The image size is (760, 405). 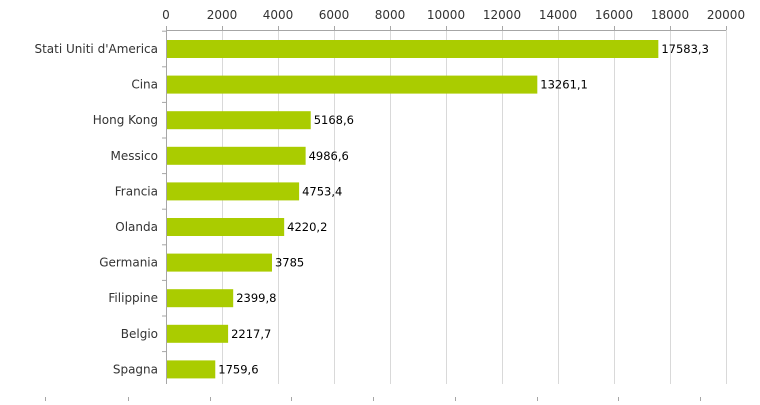 What do you see at coordinates (289, 263) in the screenshot?
I see `data-label: 3785` at bounding box center [289, 263].